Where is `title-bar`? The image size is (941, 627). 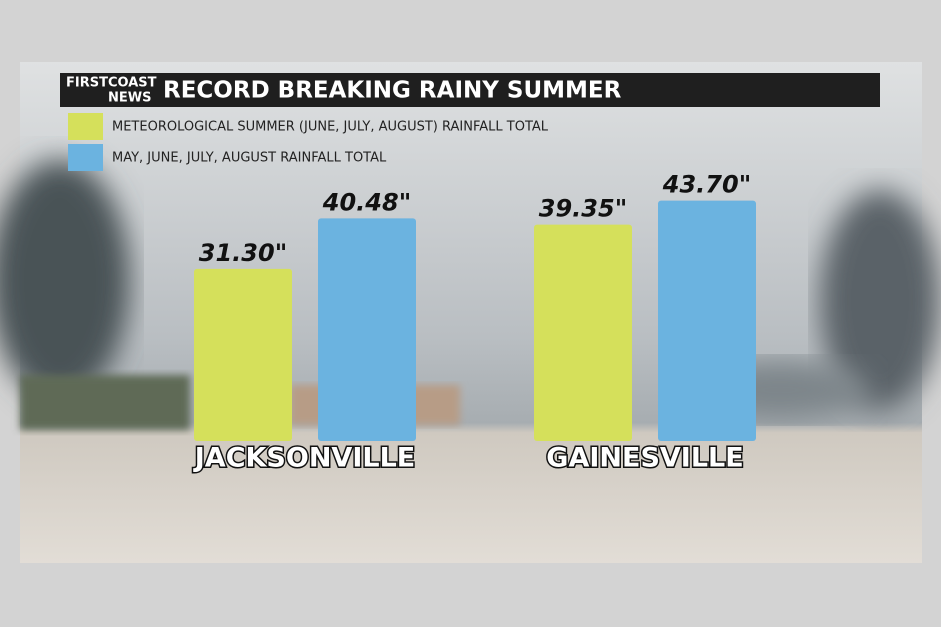
title-bar is located at coordinates (470, 90).